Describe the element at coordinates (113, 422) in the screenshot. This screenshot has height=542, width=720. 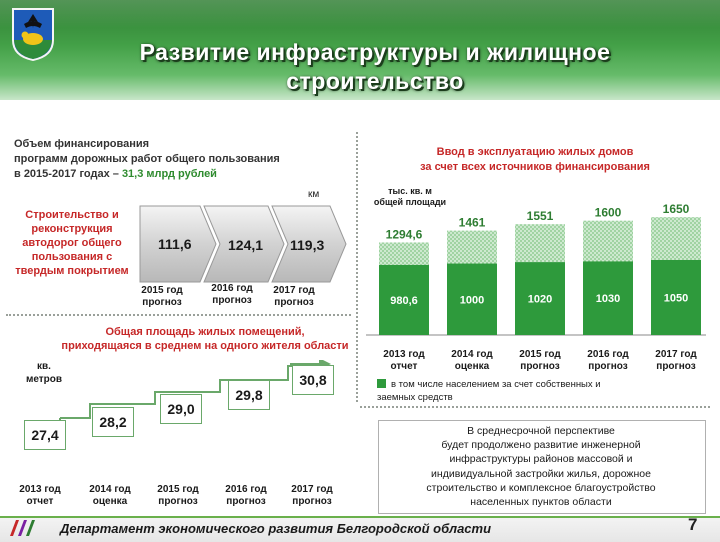
I see `living-area-value-2014: 28,2` at that location.